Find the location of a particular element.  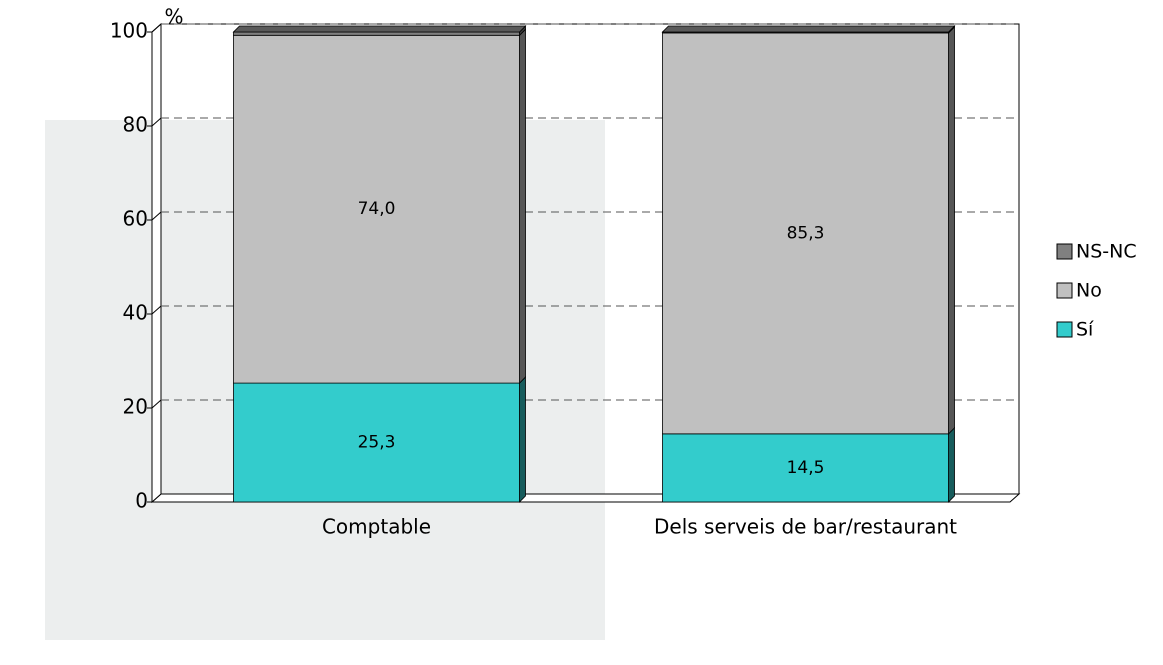

value-label: 25,3 is located at coordinates (377, 443).